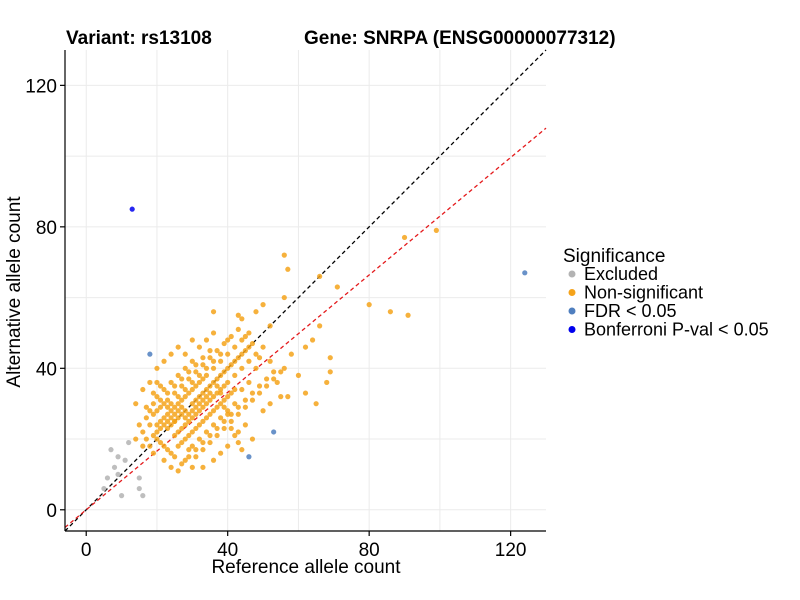  What do you see at coordinates (139, 38) in the screenshot?
I see `chart-title-variant: Variant: rs13108` at bounding box center [139, 38].